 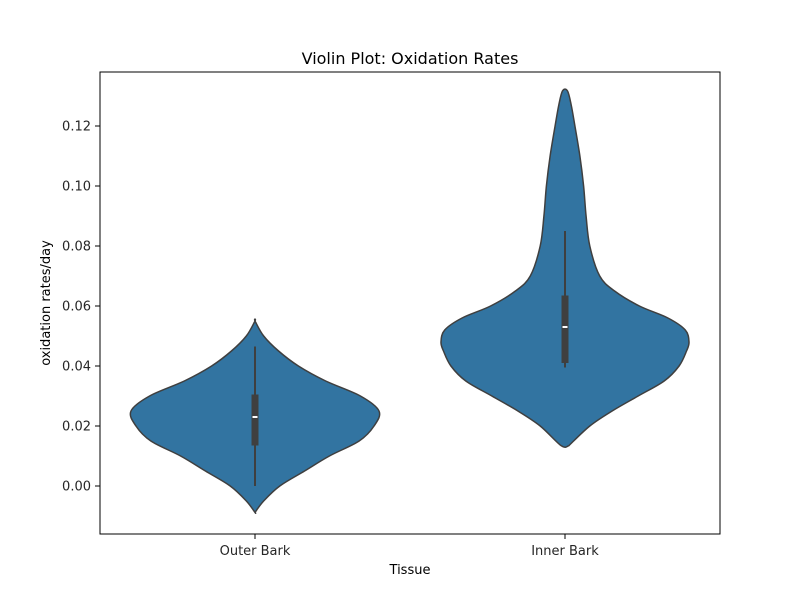 I want to click on violin-outer-bark, so click(x=255, y=416).